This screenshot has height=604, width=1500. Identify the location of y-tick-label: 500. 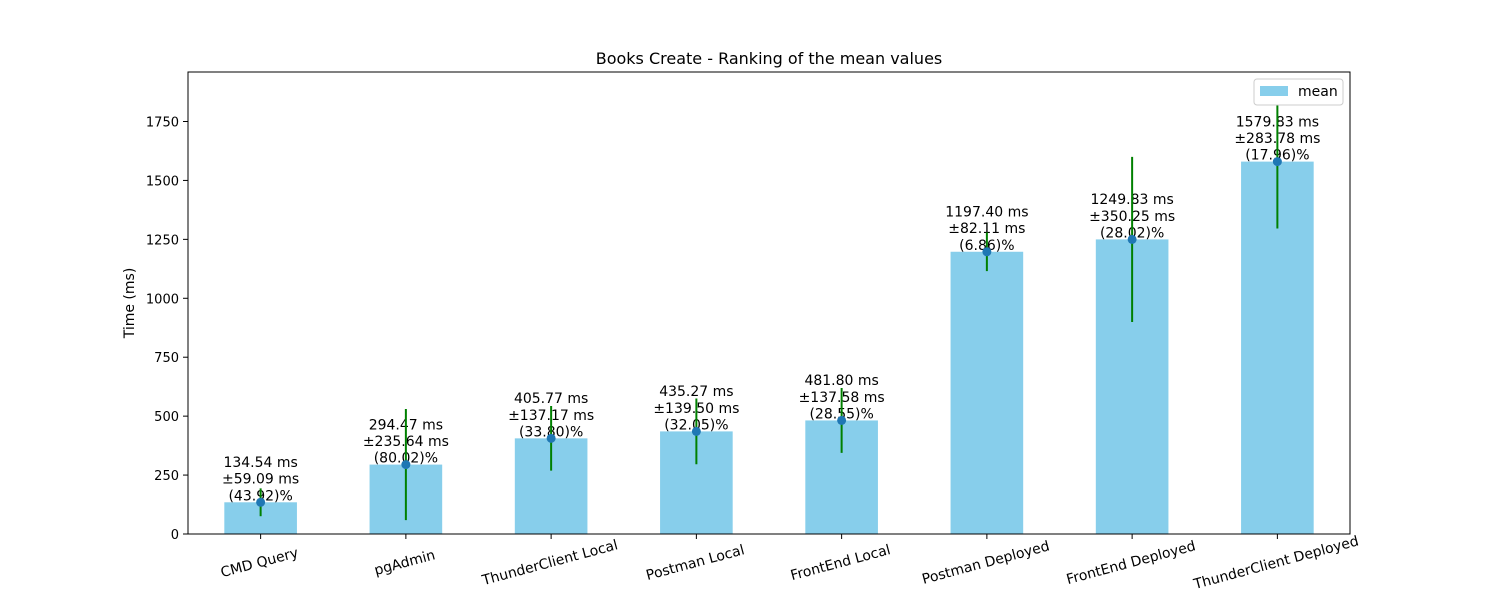
(166, 417).